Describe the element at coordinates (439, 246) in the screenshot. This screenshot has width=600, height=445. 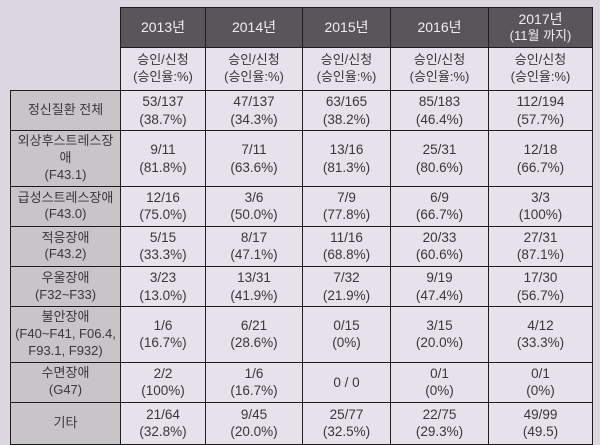
I see `data-cell: 20/33 (60.6%)` at that location.